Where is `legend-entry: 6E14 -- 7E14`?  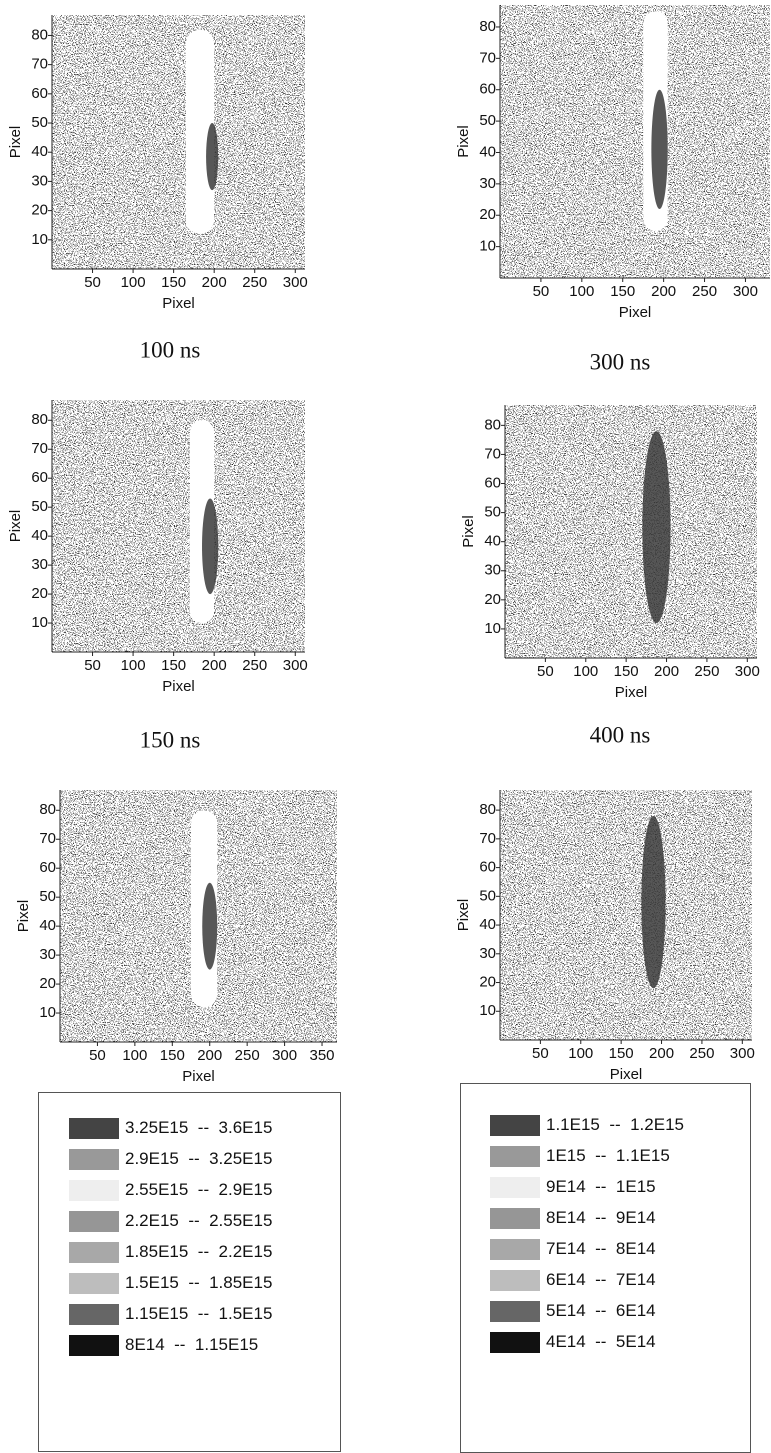 legend-entry: 6E14 -- 7E14 is located at coordinates (573, 1280).